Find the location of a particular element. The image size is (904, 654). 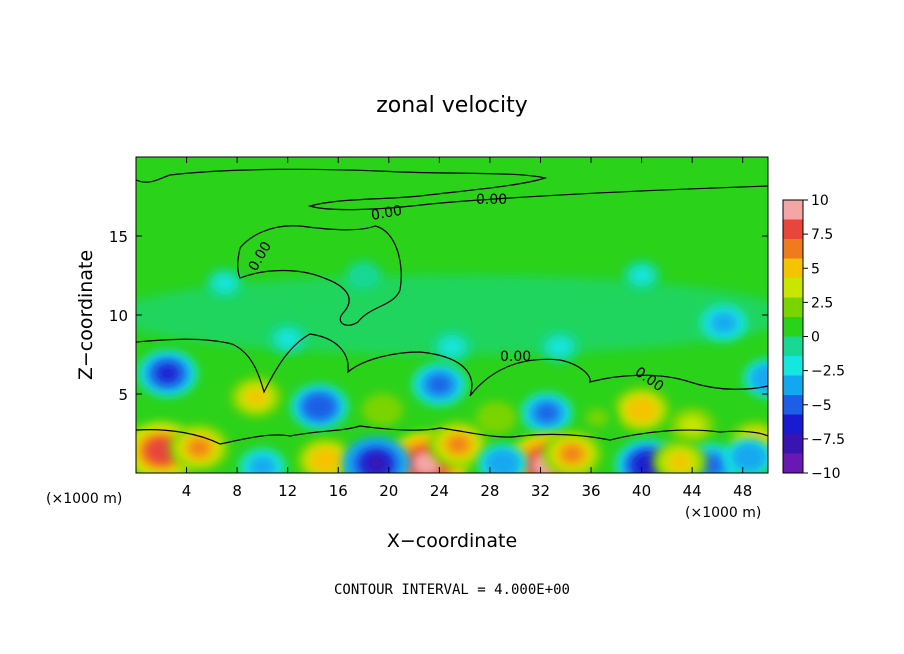

y-axis-label: Z−coordinate is located at coordinates (86, 315).